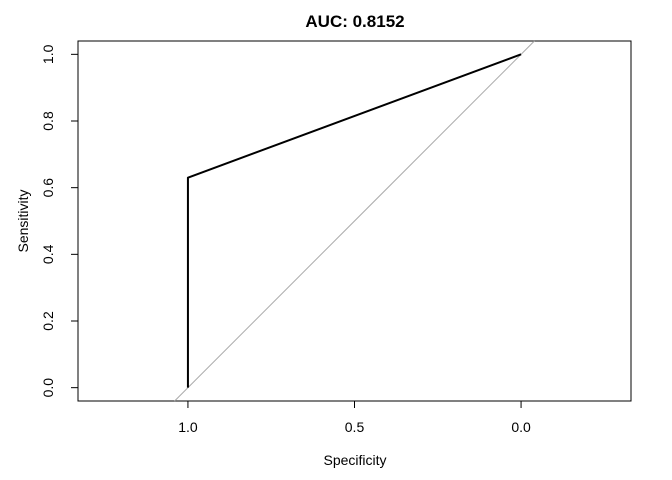  What do you see at coordinates (188, 427) in the screenshot?
I see `x-tick-label: 1.0` at bounding box center [188, 427].